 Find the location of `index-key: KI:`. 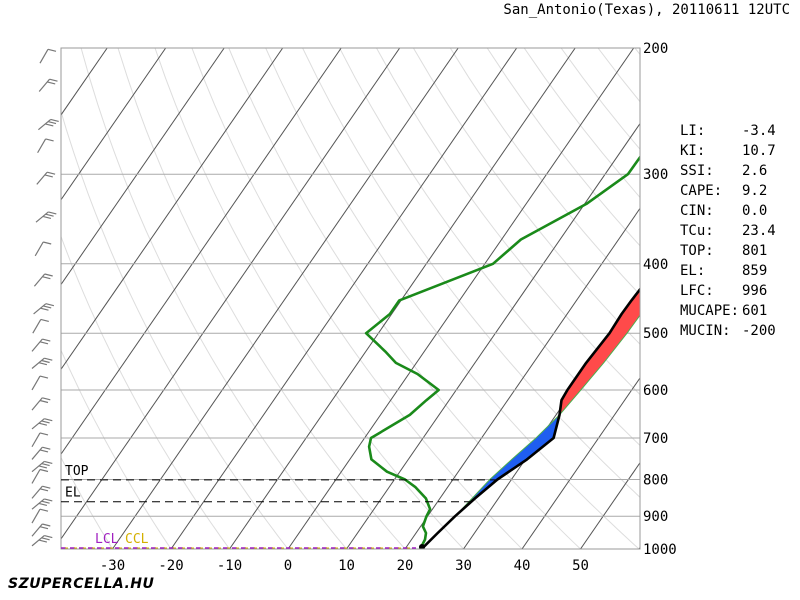

index-key: KI: is located at coordinates (693, 151).